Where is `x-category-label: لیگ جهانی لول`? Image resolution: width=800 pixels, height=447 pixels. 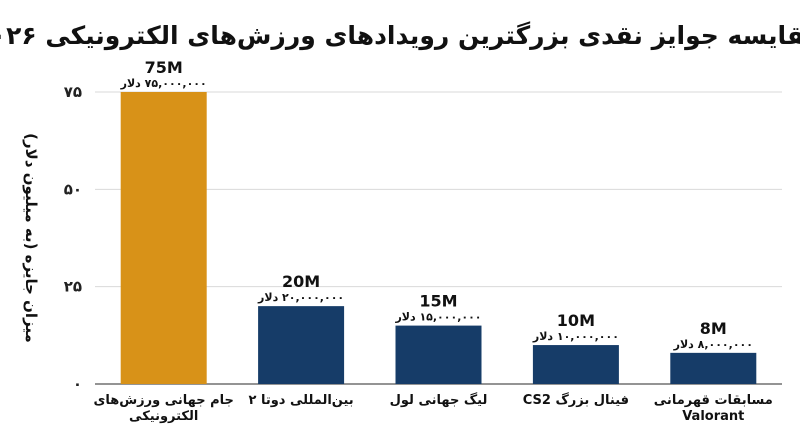
x-category-label: لیگ جهانی لول is located at coordinates (439, 400).